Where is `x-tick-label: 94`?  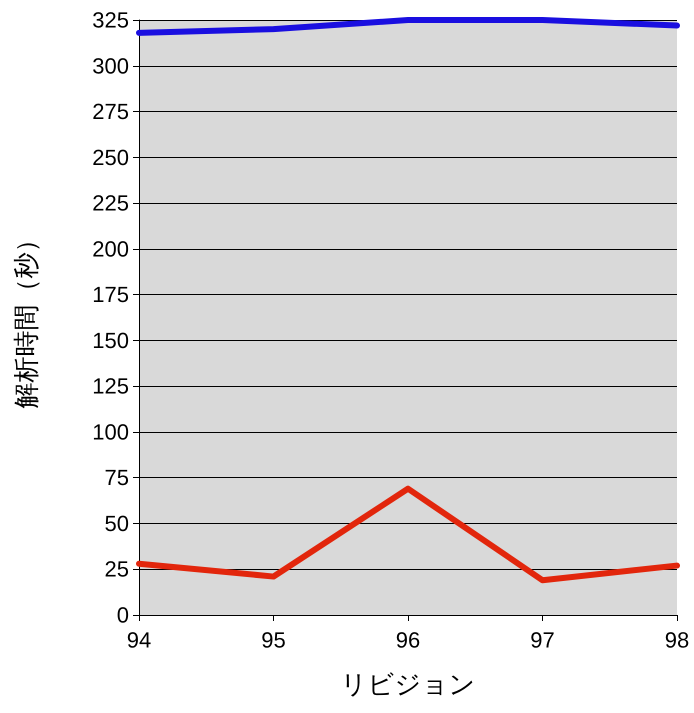
x-tick-label: 94 is located at coordinates (139, 640).